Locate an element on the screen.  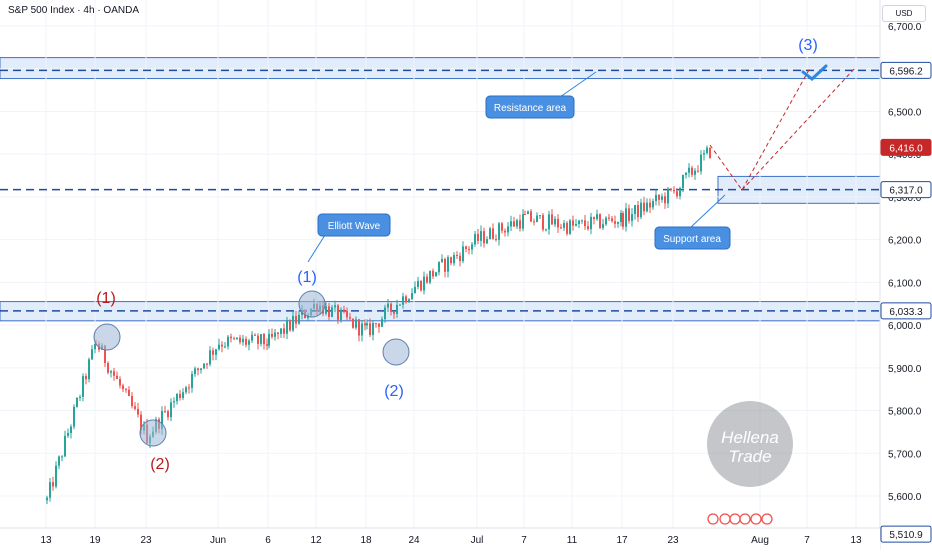
x-tick-label: 23 is located at coordinates (146, 540).